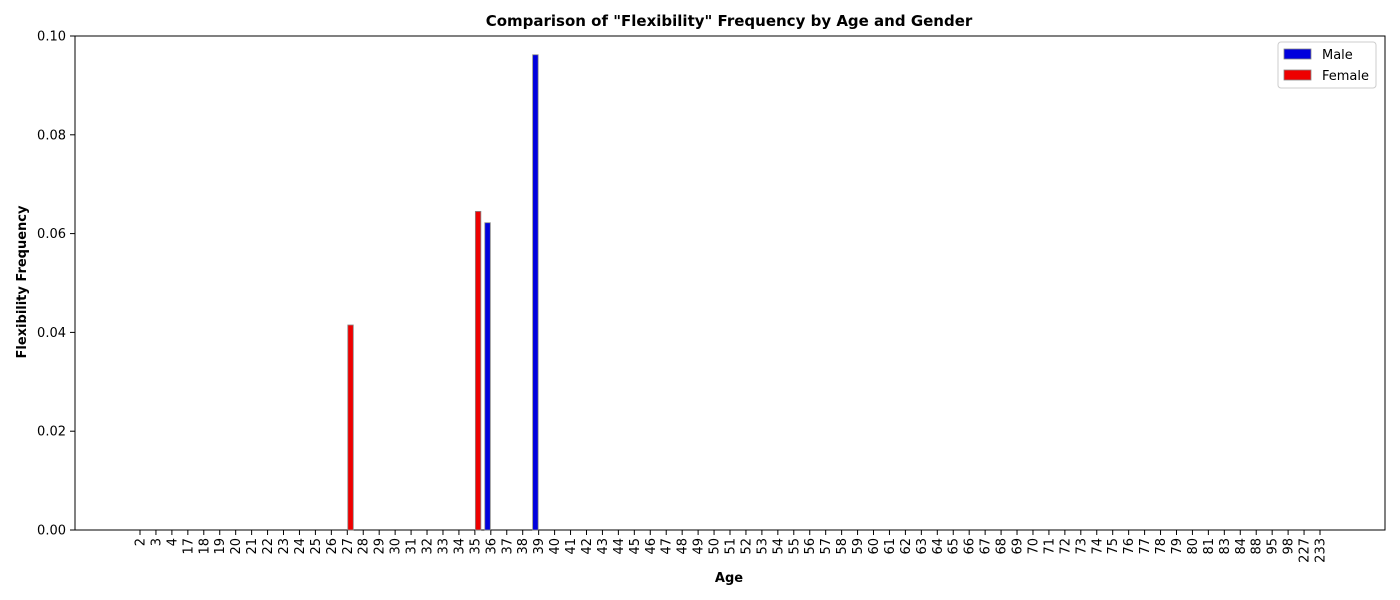 The image size is (1400, 600). What do you see at coordinates (1289, 546) in the screenshot?
I see `x-tick-label: 98` at bounding box center [1289, 546].